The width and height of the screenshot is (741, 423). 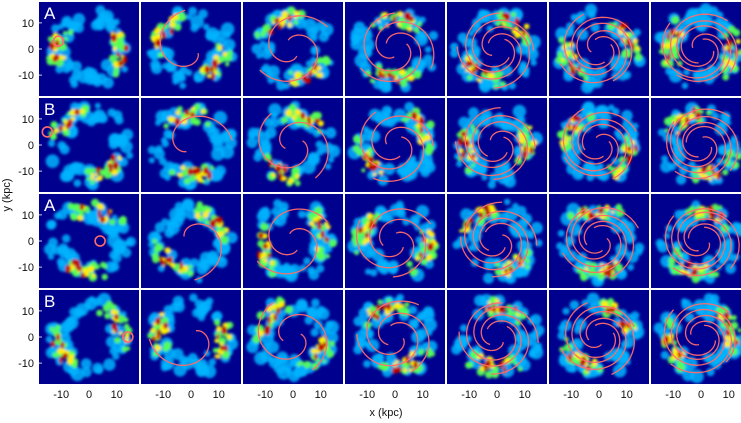 What do you see at coordinates (386, 413) in the screenshot?
I see `x-axis-label: x (kpc)` at bounding box center [386, 413].